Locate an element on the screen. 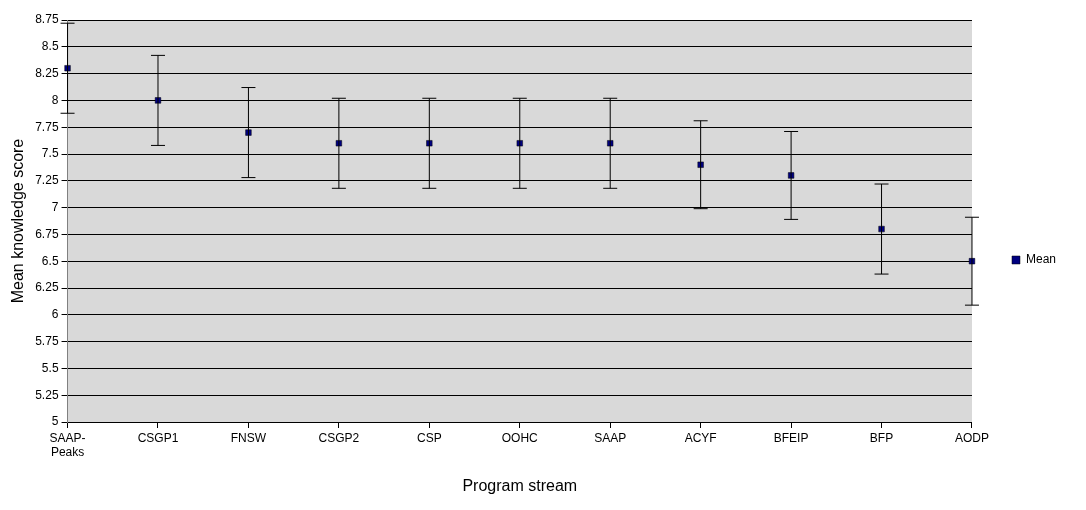 This screenshot has width=1086, height=510. y-tick-label: 5 is located at coordinates (55, 421).